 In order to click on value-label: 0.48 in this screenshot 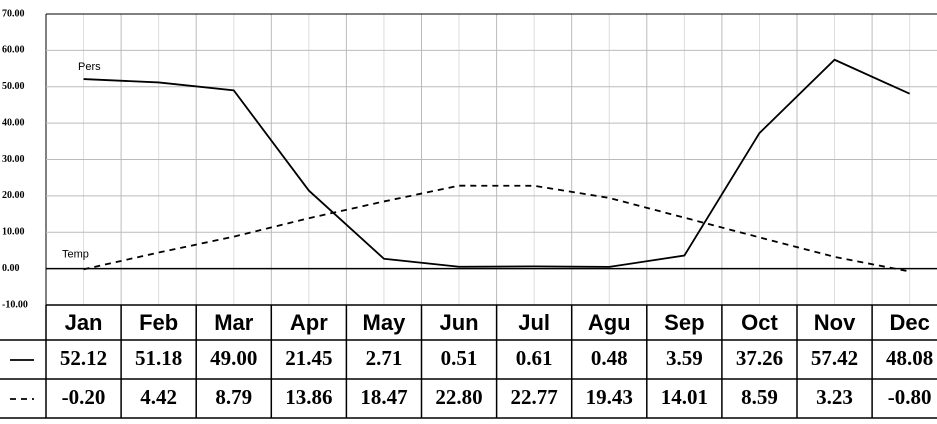, I will do `click(609, 358)`.